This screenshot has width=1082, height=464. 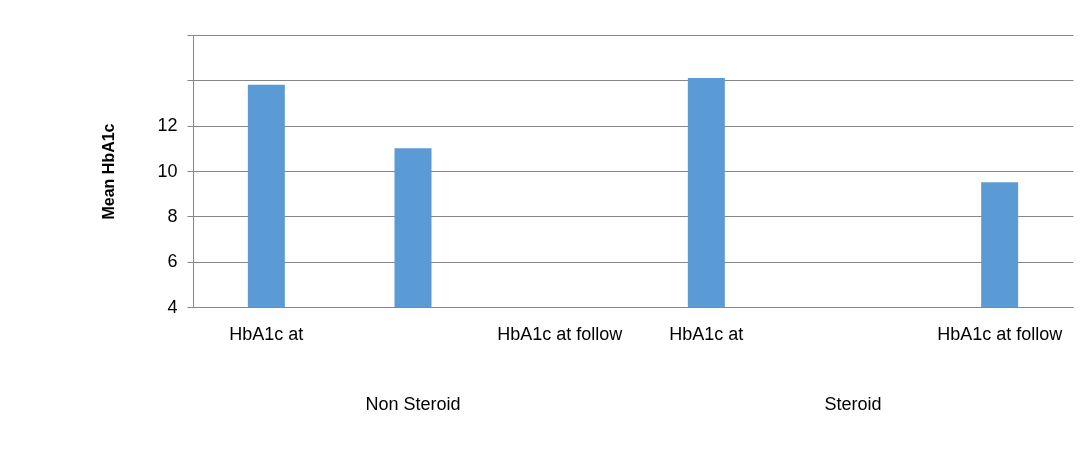 I want to click on y-axis-title: Mean HbA1c, so click(x=109, y=171).